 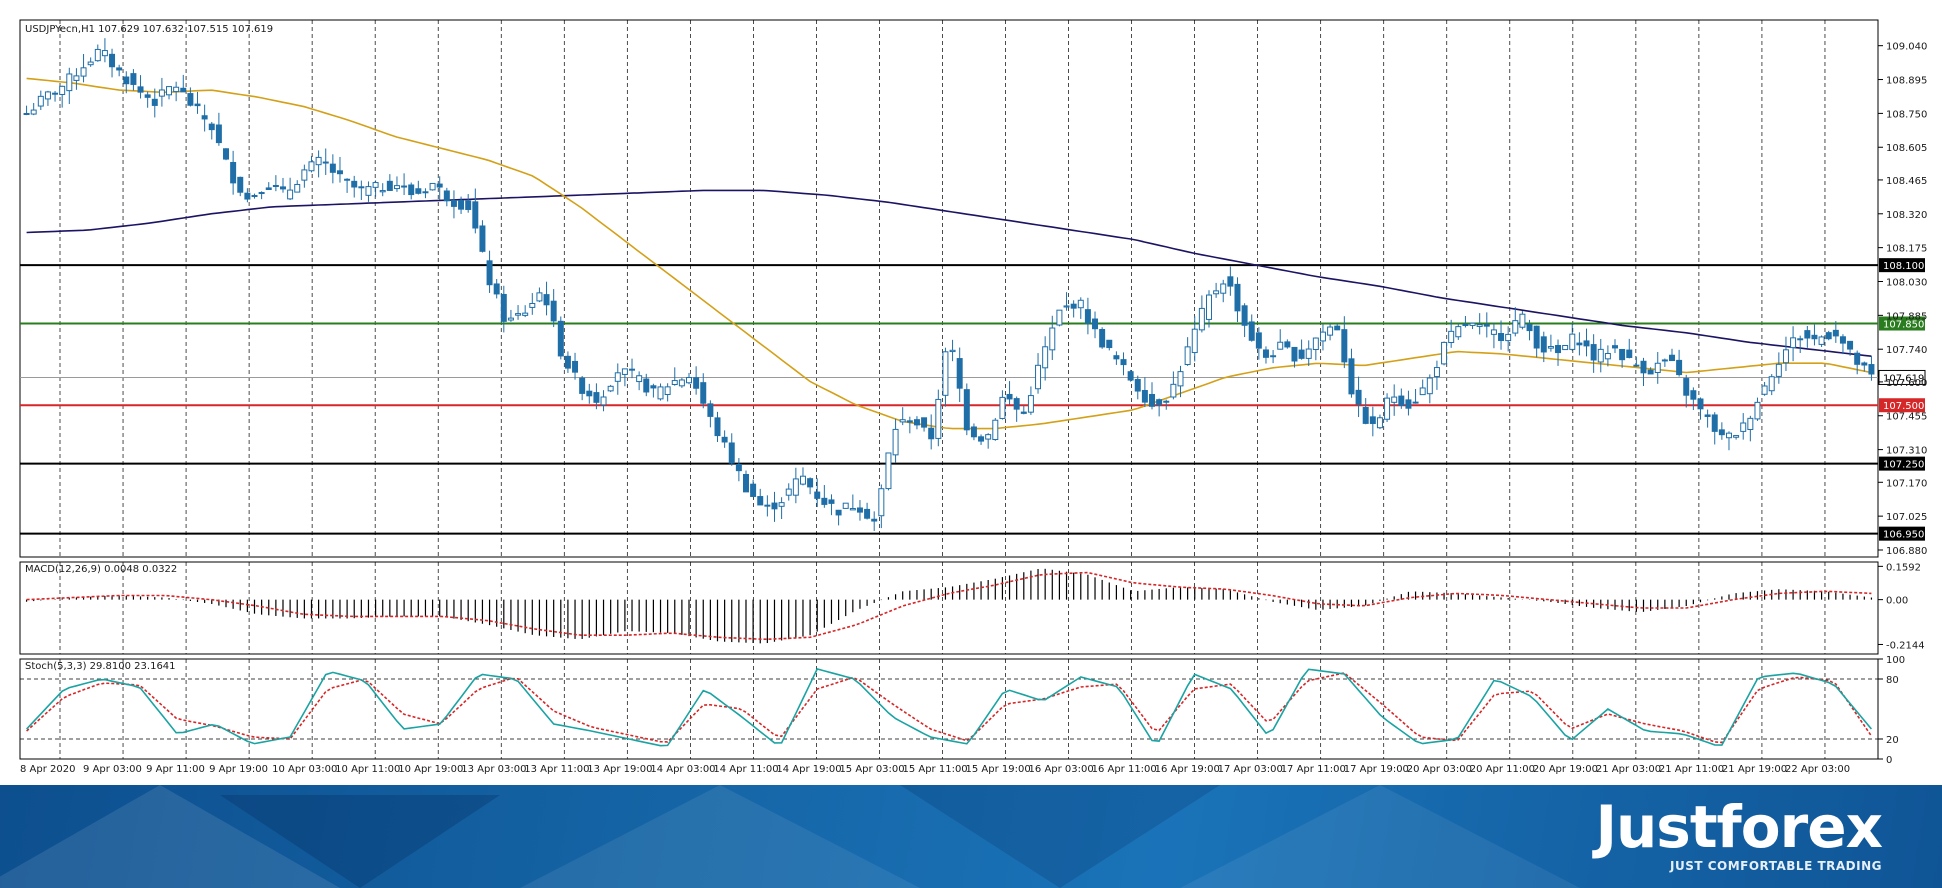 What do you see at coordinates (998, 769) in the screenshot?
I see `time-tick-label: 15 Apr 19:00` at bounding box center [998, 769].